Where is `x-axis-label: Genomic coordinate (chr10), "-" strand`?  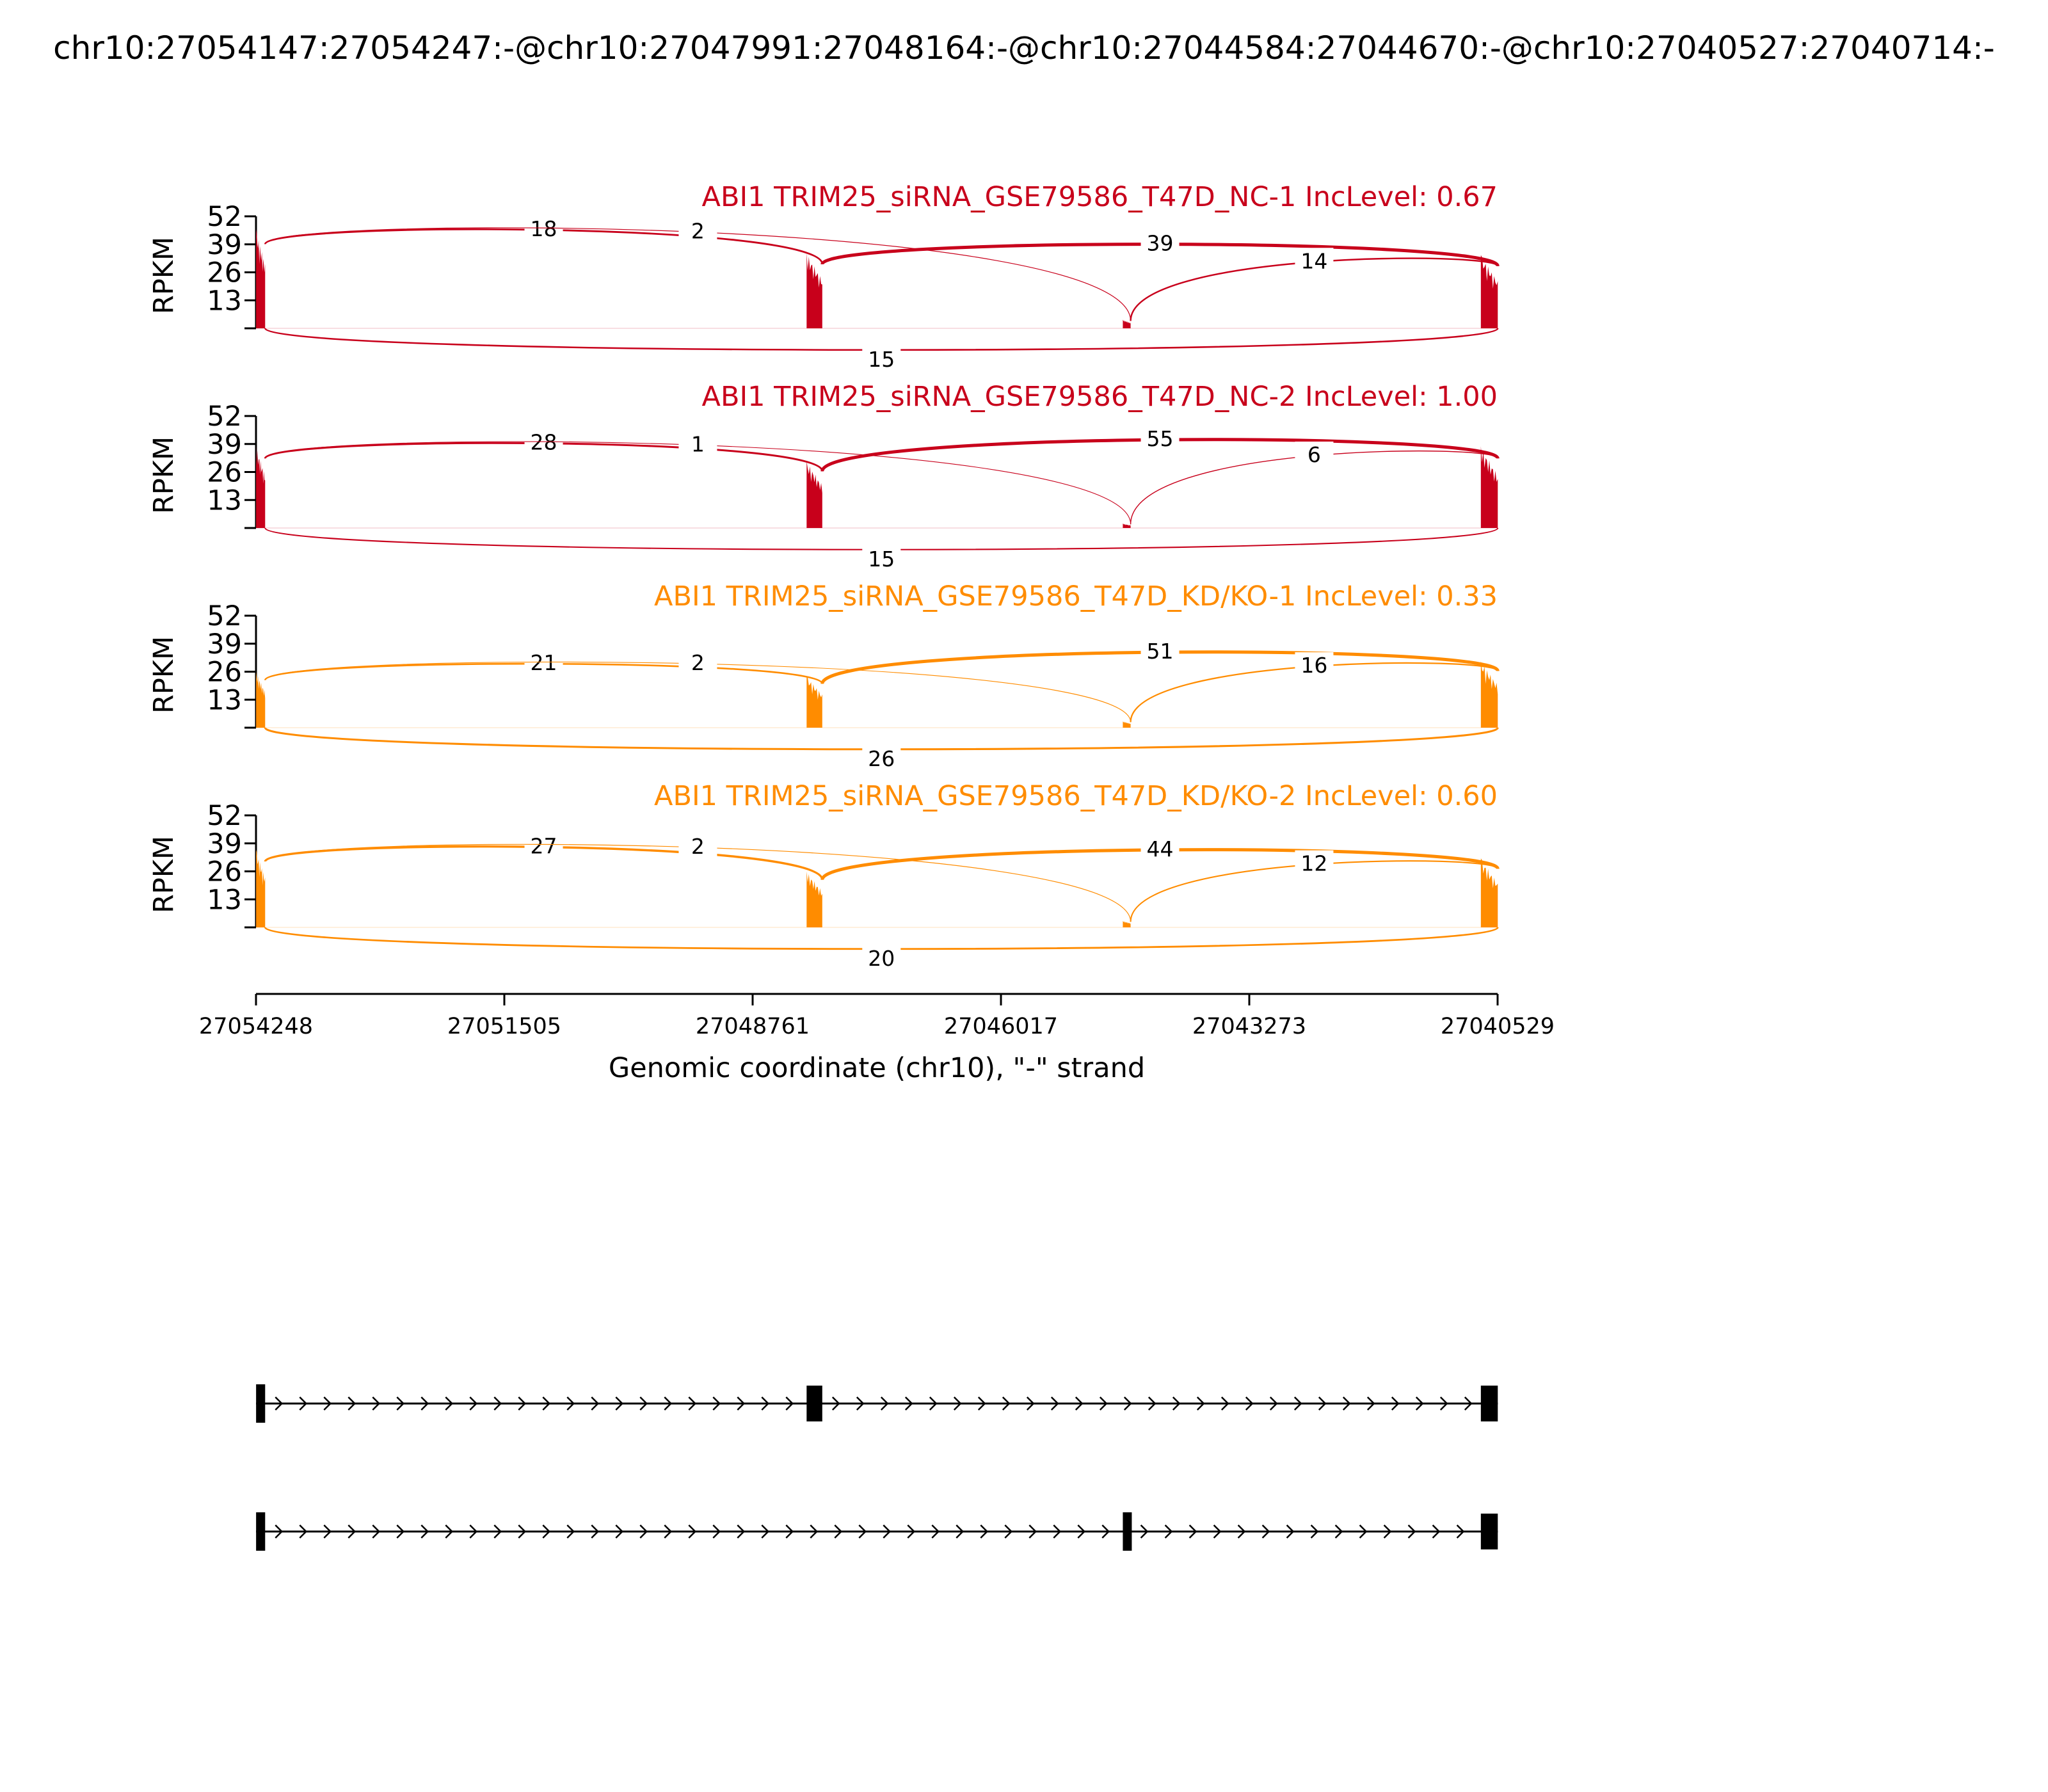
x-axis-label: Genomic coordinate (chr10), "-" strand is located at coordinates (877, 1068).